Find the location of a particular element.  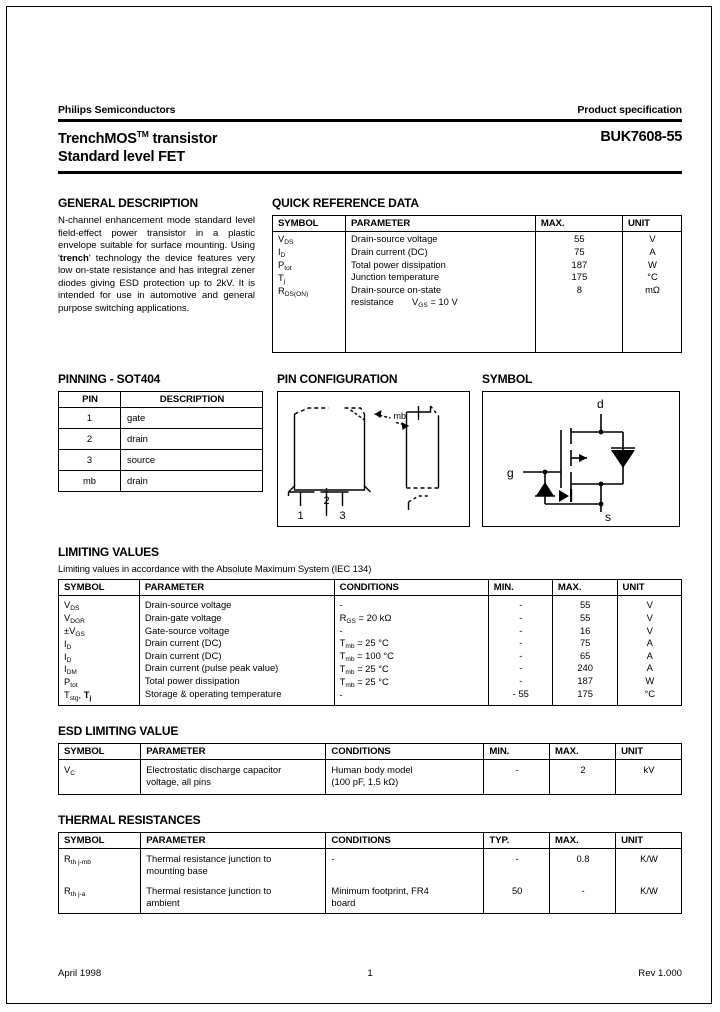

pin-configuration-figure: mb 1 2 3 is located at coordinates (373, 459).